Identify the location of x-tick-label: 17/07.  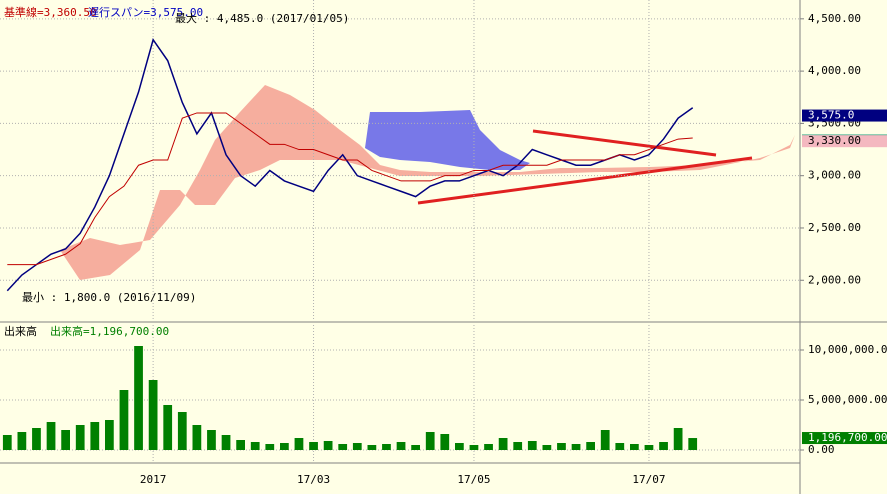
(648, 479).